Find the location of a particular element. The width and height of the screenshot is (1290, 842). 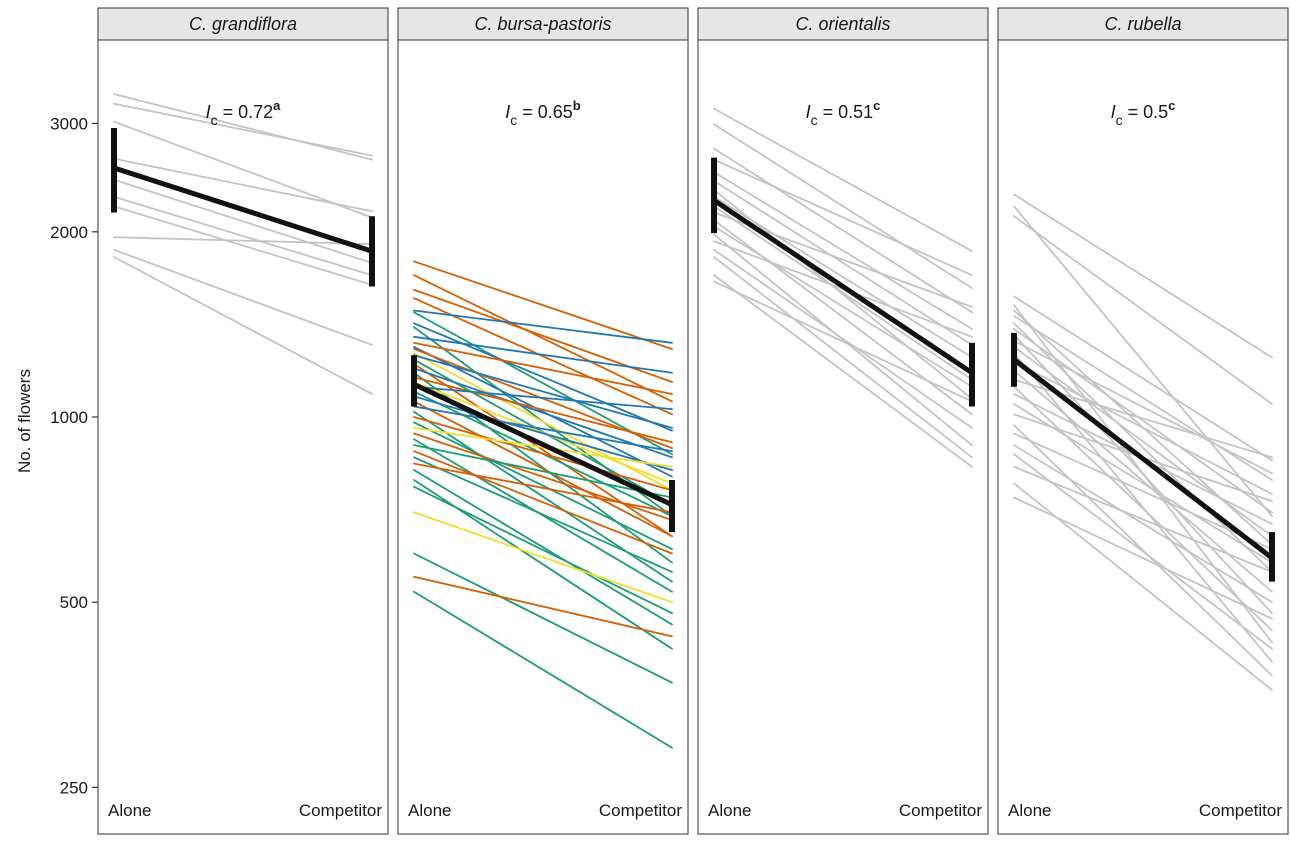

competition-index-label: Ic = 0.51c is located at coordinates (843, 113).